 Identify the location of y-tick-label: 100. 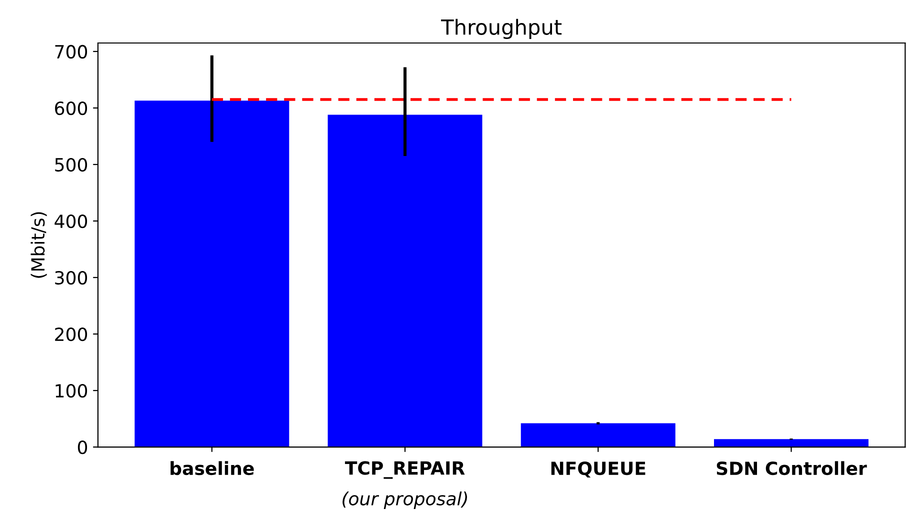
(72, 391).